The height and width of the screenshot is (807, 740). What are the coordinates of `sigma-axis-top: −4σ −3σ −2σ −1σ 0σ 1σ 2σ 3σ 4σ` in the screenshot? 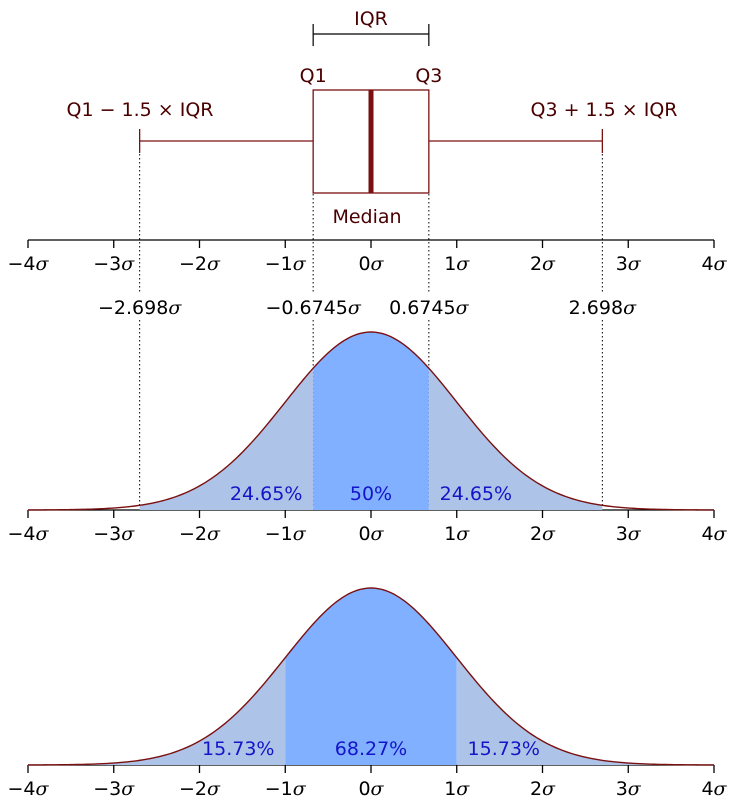 It's located at (368, 257).